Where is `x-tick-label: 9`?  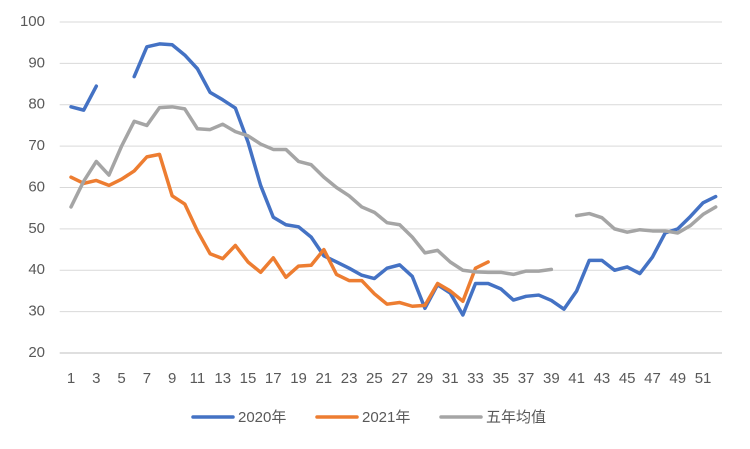
x-tick-label: 9 is located at coordinates (172, 378).